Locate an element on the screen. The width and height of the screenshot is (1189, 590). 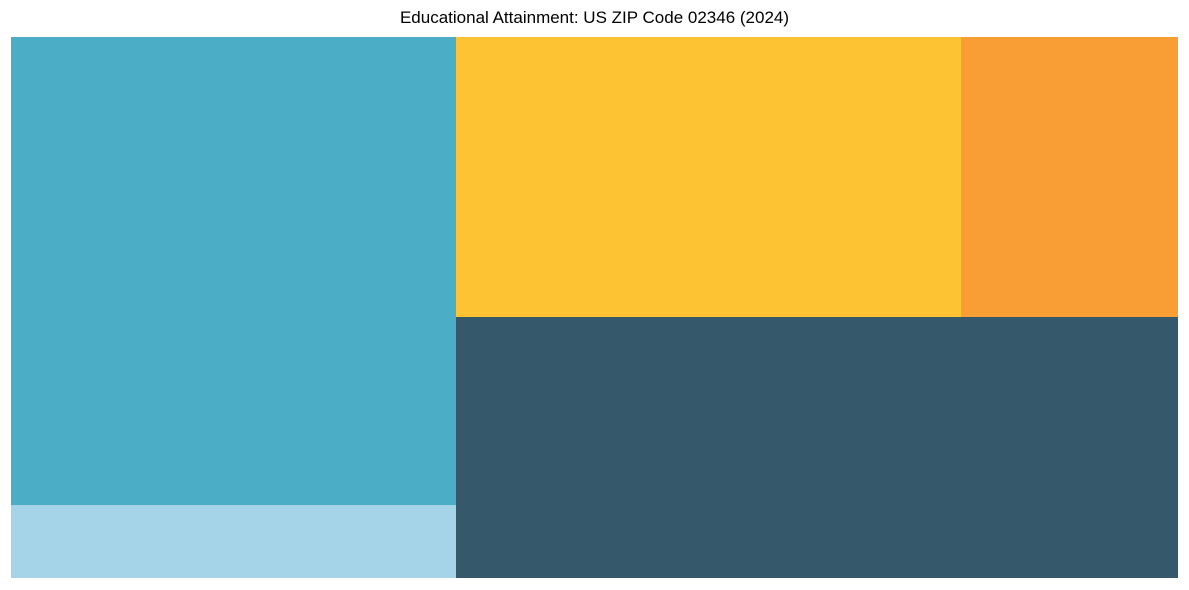
treemap-tile-light-blue is located at coordinates (233, 541).